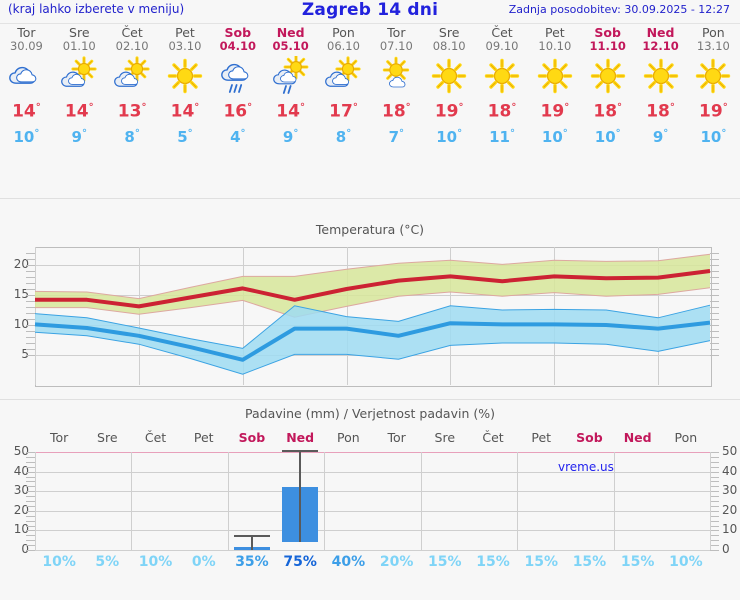 The width and height of the screenshot is (740, 600). I want to click on day-column: Sre 08.10 19° 10°, so click(449, 87).